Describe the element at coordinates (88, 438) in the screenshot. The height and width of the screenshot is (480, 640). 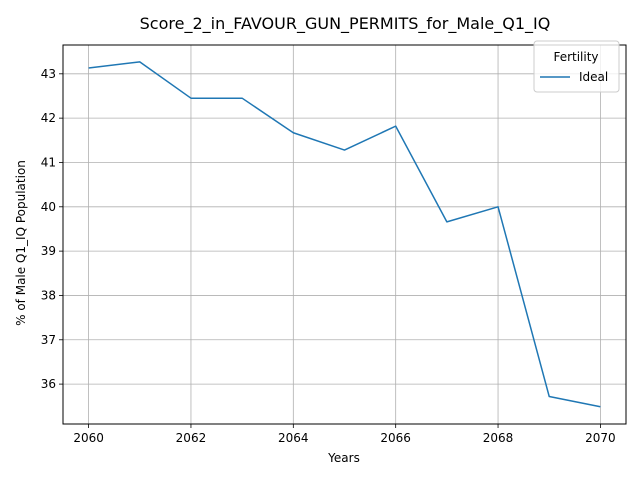
I see `x-tick-label: 2060` at that location.